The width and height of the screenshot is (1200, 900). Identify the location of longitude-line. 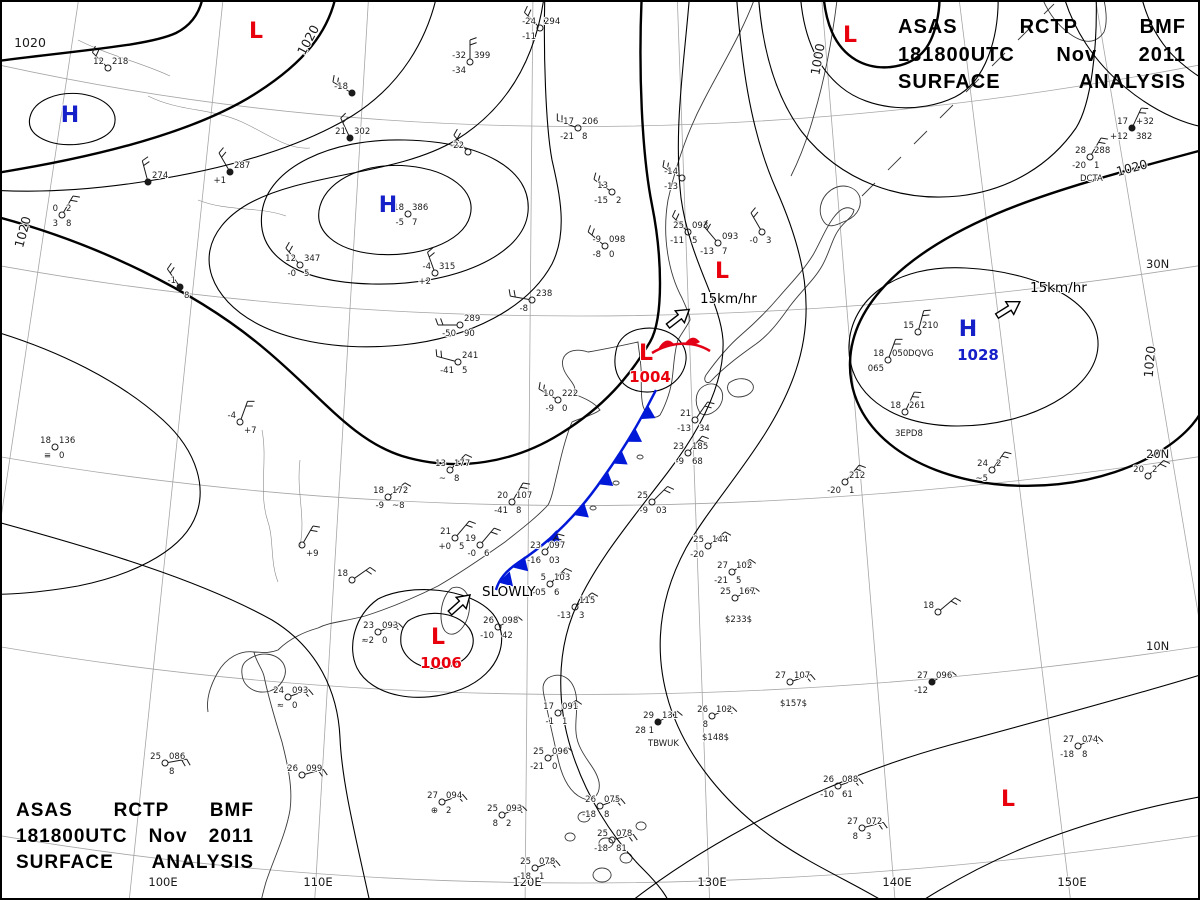
(341, 450).